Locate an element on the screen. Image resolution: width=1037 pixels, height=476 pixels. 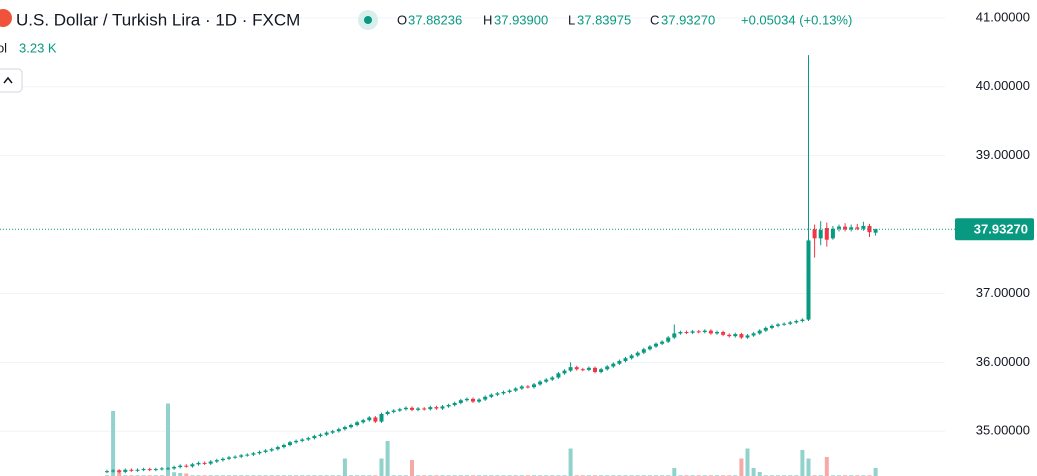
ohlc-value: 37.93900 is located at coordinates (521, 19).